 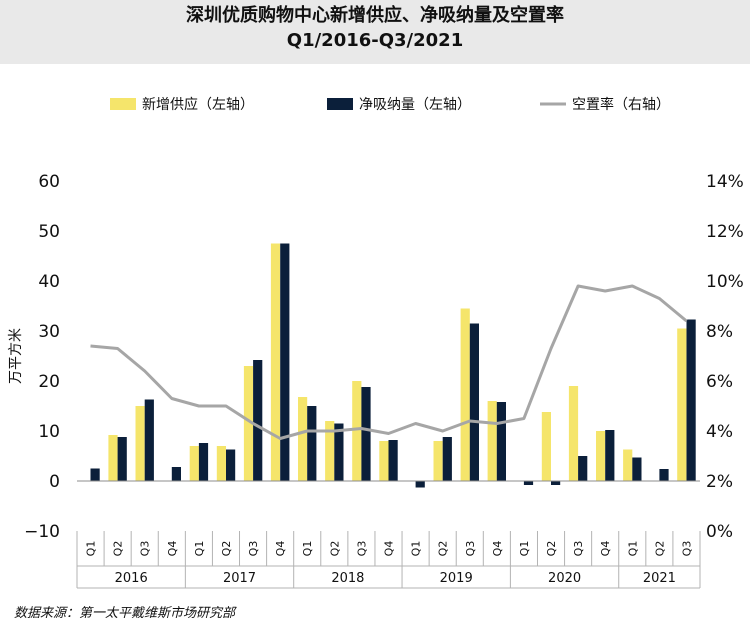 What do you see at coordinates (375, 40) in the screenshot?
I see `chart-subtitle: Q1/2016-Q3/2021` at bounding box center [375, 40].